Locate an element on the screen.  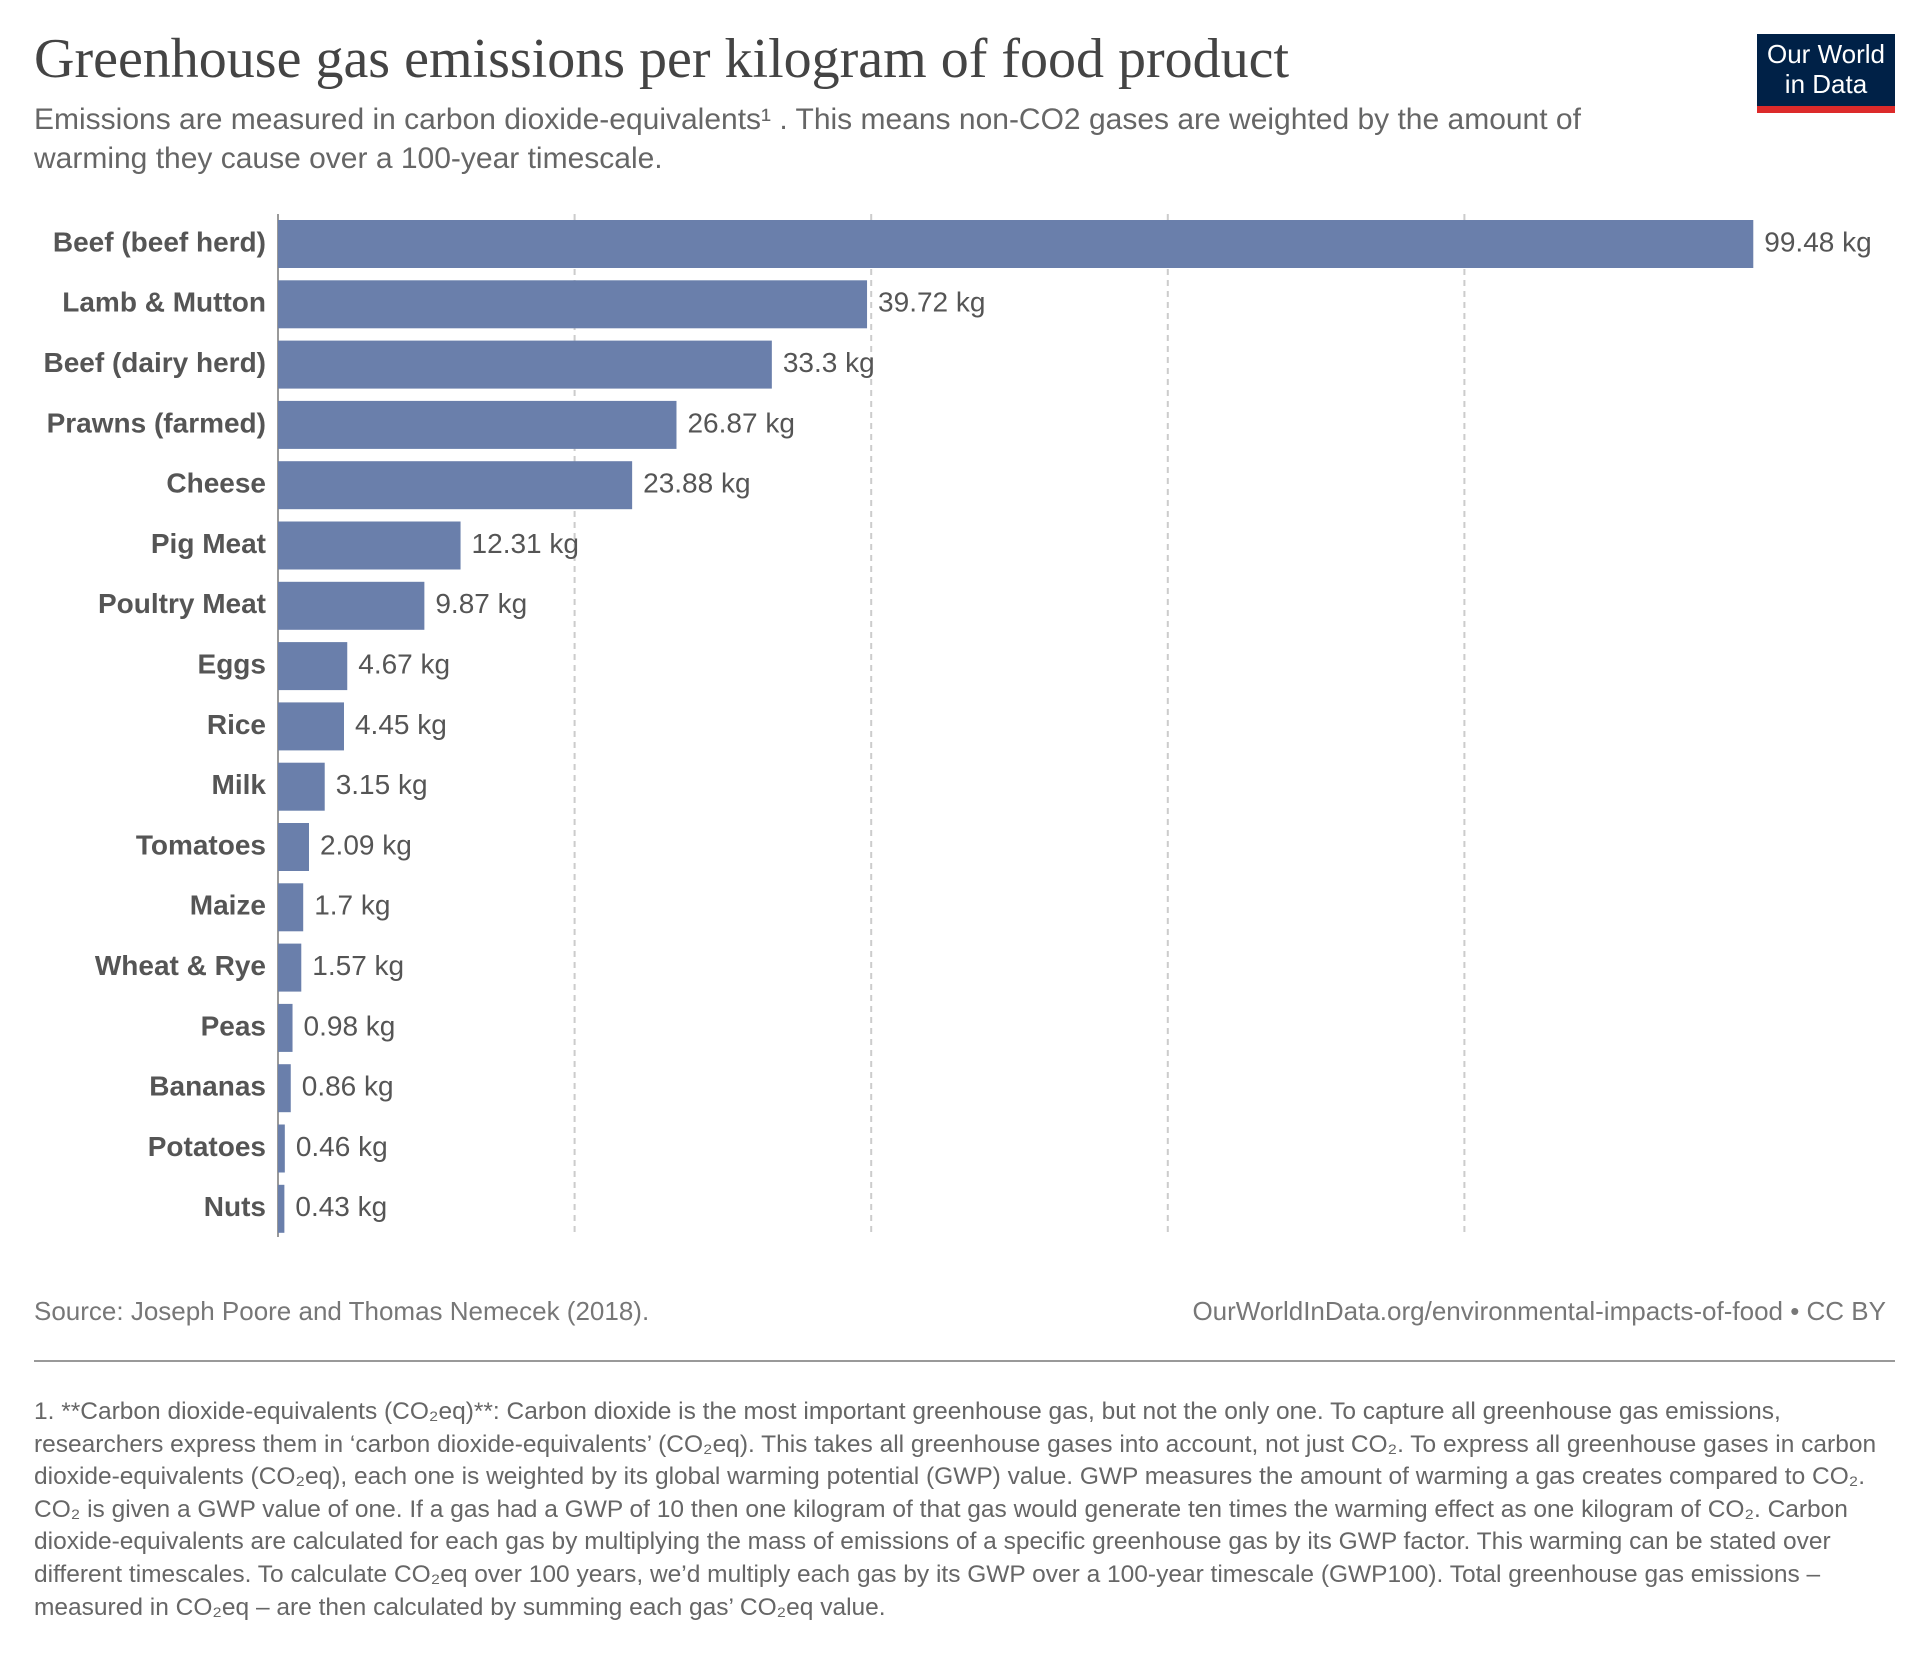
value-label: 39.72 kg is located at coordinates (931, 302).